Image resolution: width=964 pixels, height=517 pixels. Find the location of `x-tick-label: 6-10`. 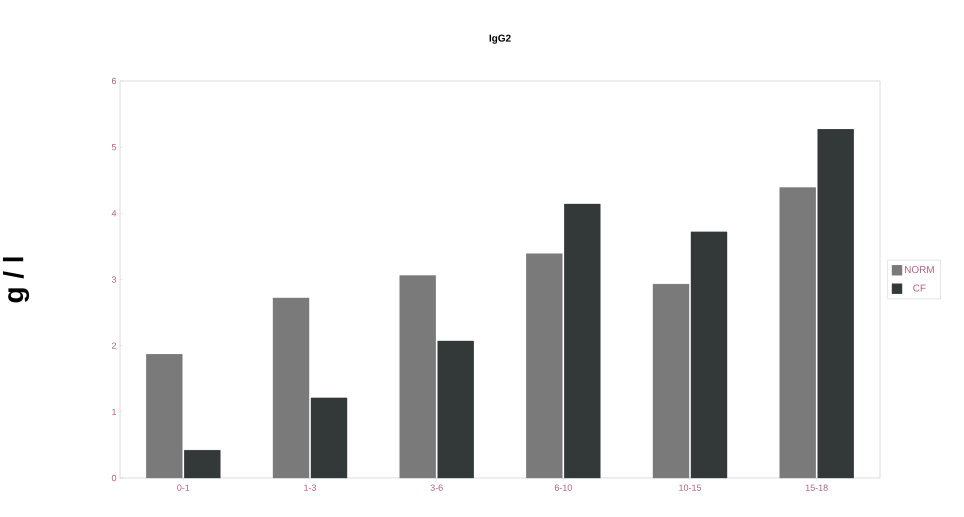

x-tick-label: 6-10 is located at coordinates (563, 487).